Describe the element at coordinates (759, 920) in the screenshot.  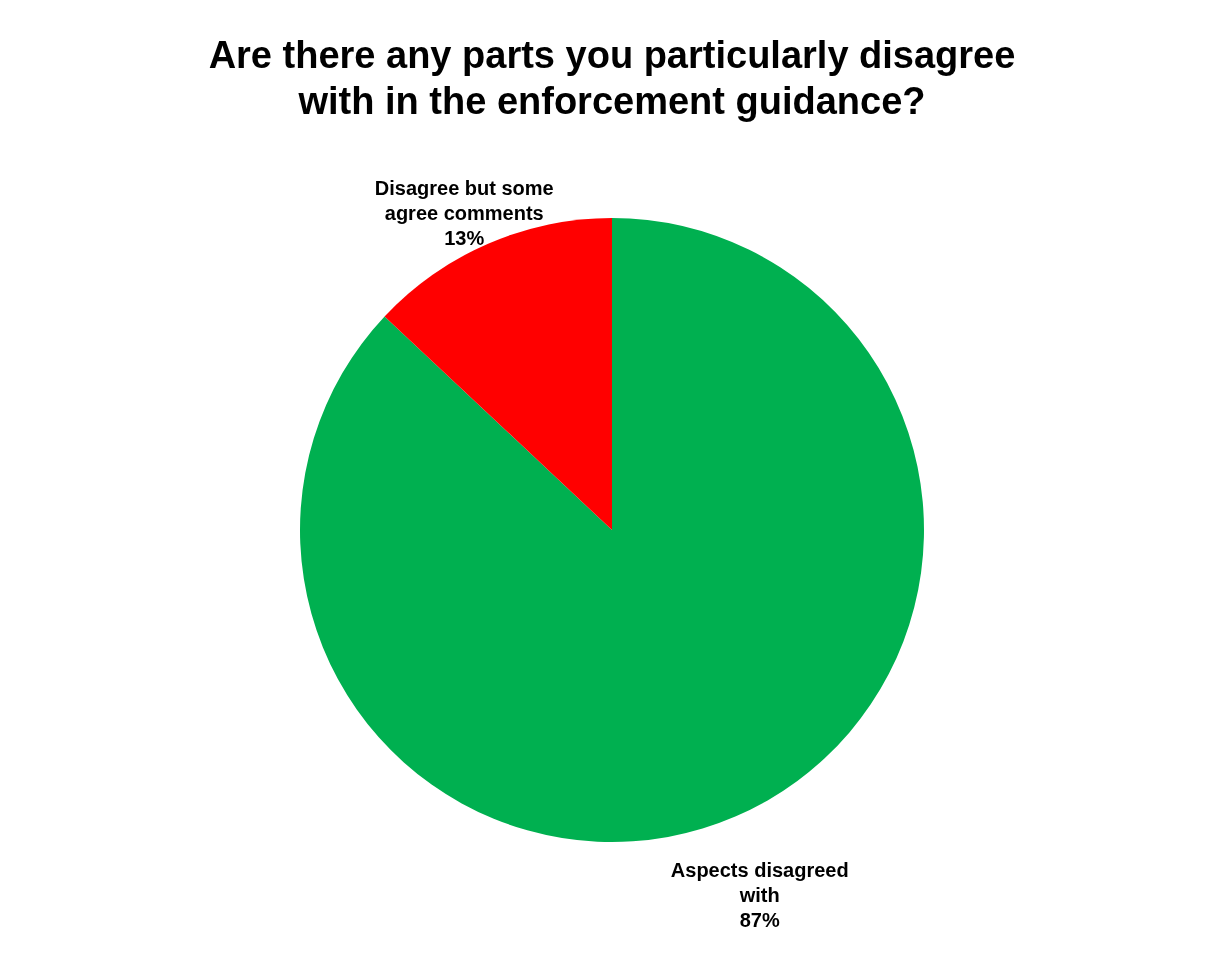
I see `data-label: 87%` at that location.